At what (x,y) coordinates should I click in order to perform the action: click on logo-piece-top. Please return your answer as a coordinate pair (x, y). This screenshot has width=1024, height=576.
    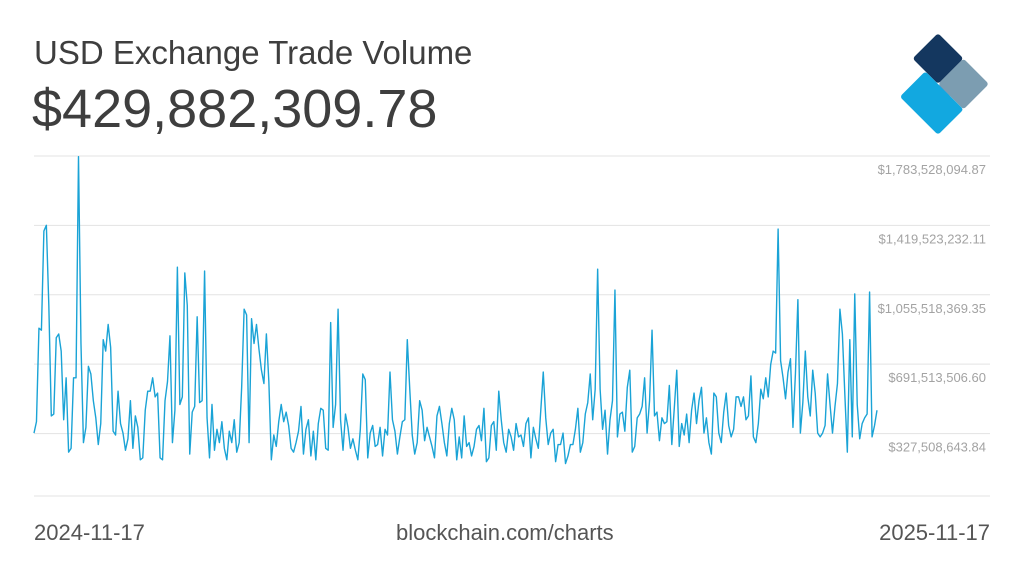
    Looking at the image, I should click on (963, 84).